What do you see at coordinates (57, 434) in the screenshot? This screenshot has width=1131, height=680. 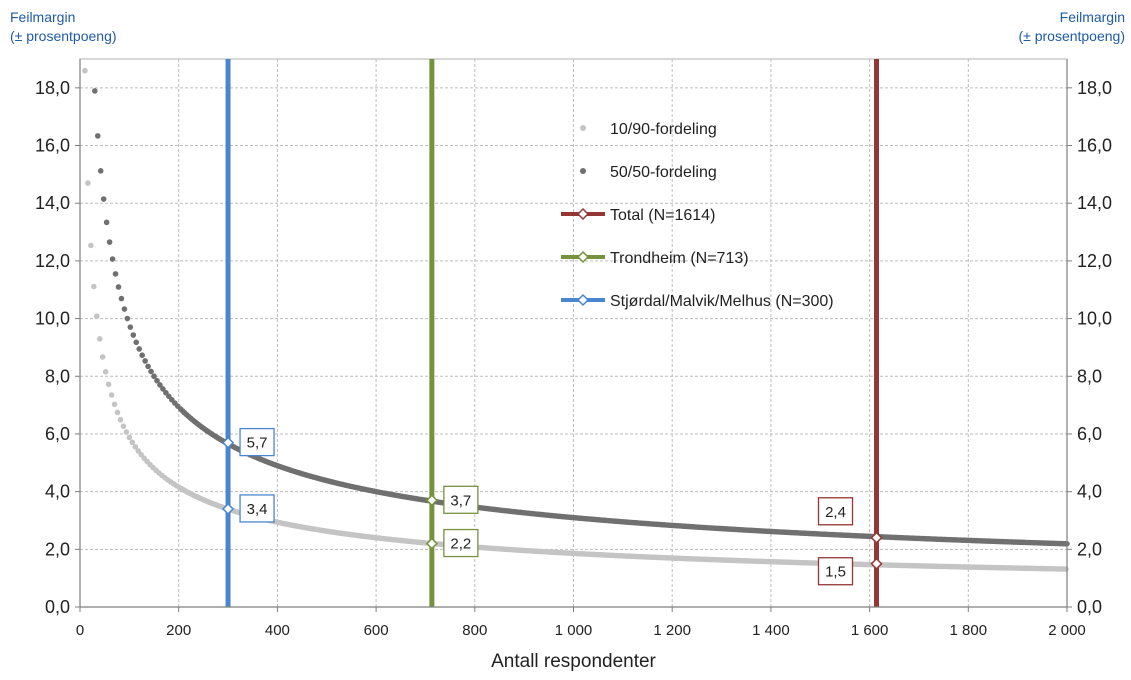 I see `y-tick-label-left: 6,0` at bounding box center [57, 434].